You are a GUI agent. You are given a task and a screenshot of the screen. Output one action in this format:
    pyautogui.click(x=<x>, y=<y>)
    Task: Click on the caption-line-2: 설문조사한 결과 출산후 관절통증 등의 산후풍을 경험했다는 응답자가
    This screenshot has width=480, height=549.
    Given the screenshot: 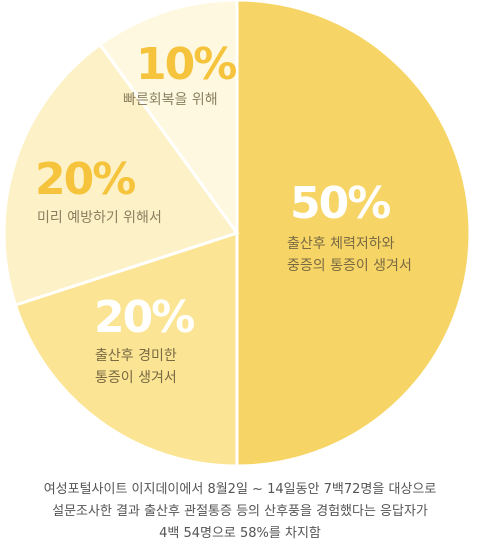 What is the action you would take?
    pyautogui.click(x=240, y=511)
    